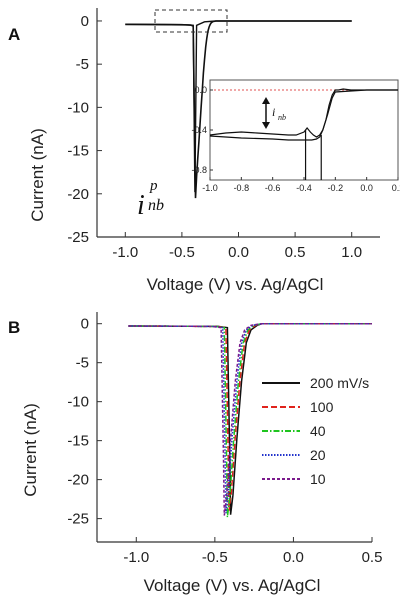 Image resolution: width=400 pixels, height=605 pixels. What do you see at coordinates (141, 205) in the screenshot?
I see `peak-annotation-main: i` at bounding box center [141, 205].